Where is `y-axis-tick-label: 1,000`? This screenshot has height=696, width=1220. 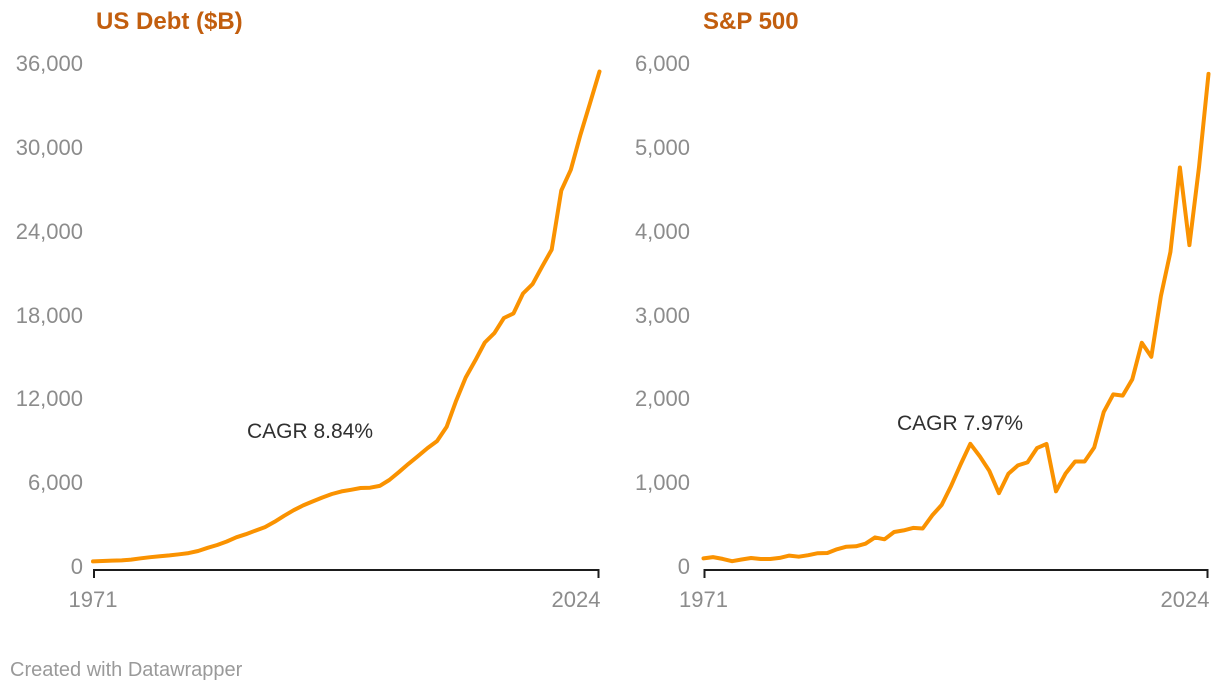 y-axis-tick-label: 1,000 is located at coordinates (662, 483).